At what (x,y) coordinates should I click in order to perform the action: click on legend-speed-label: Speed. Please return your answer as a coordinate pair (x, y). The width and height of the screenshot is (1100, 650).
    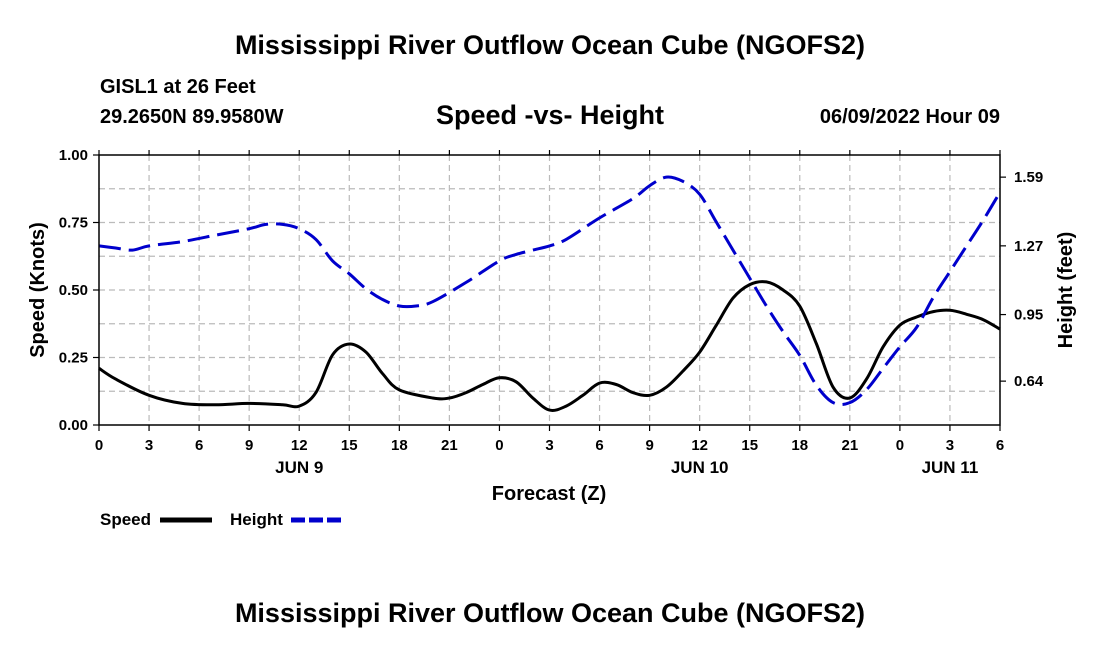
    Looking at the image, I should click on (125, 519).